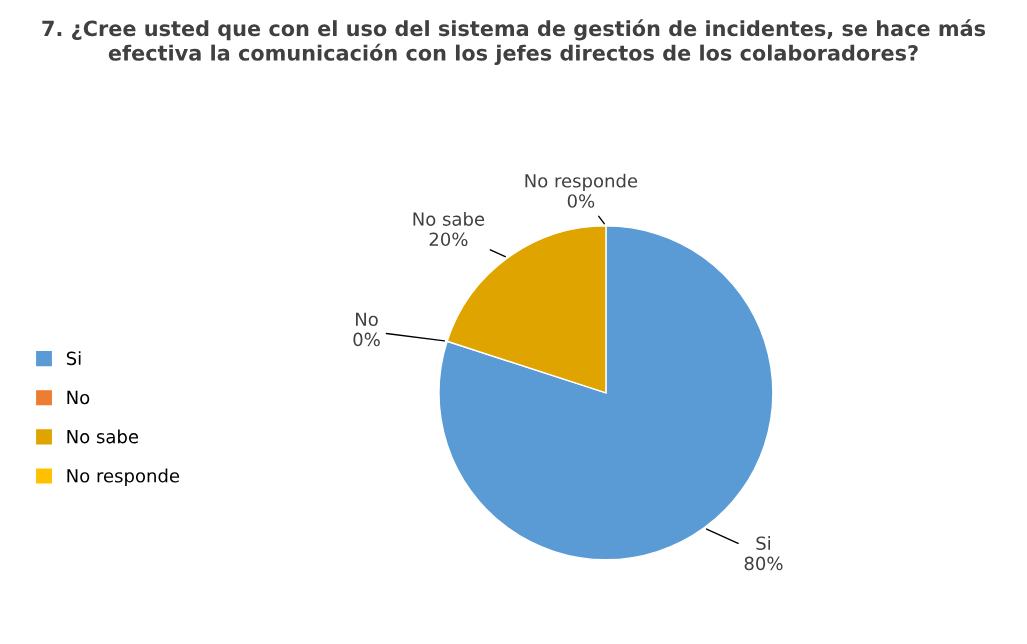 This screenshot has width=1027, height=644. I want to click on data-label: 80%, so click(763, 563).